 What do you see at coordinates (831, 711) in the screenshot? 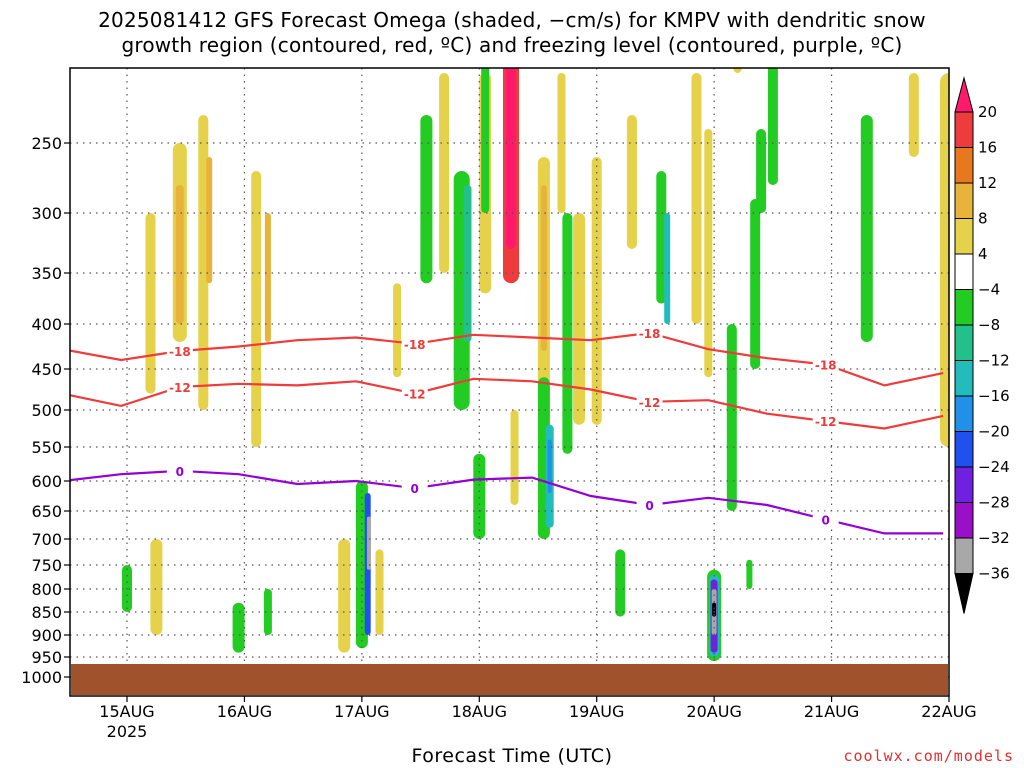
I see `x-tick-label: 21AUG` at bounding box center [831, 711].